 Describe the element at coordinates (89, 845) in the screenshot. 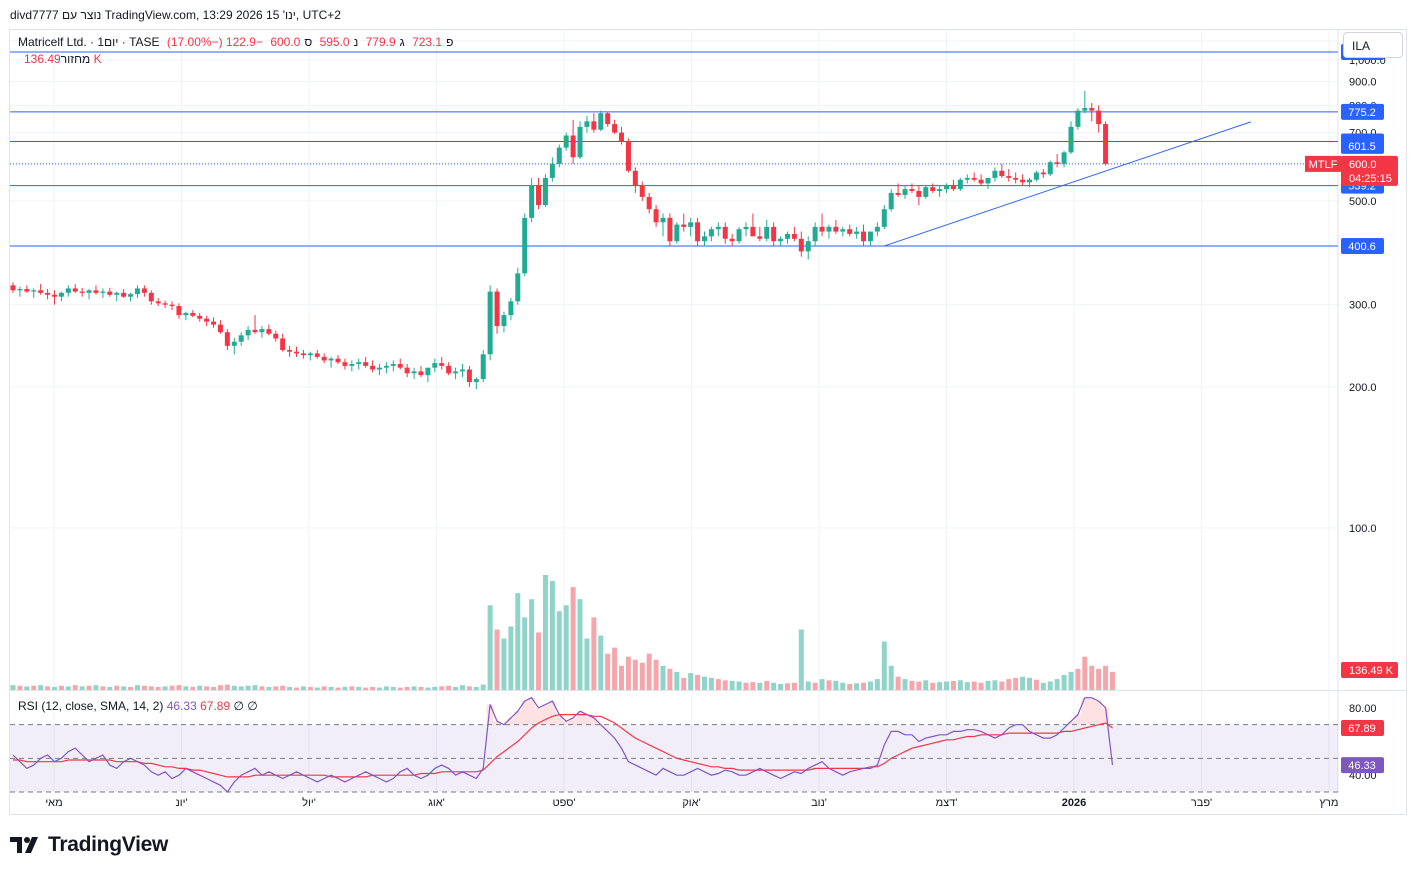

I see `tradingview-logo: TradingView` at that location.